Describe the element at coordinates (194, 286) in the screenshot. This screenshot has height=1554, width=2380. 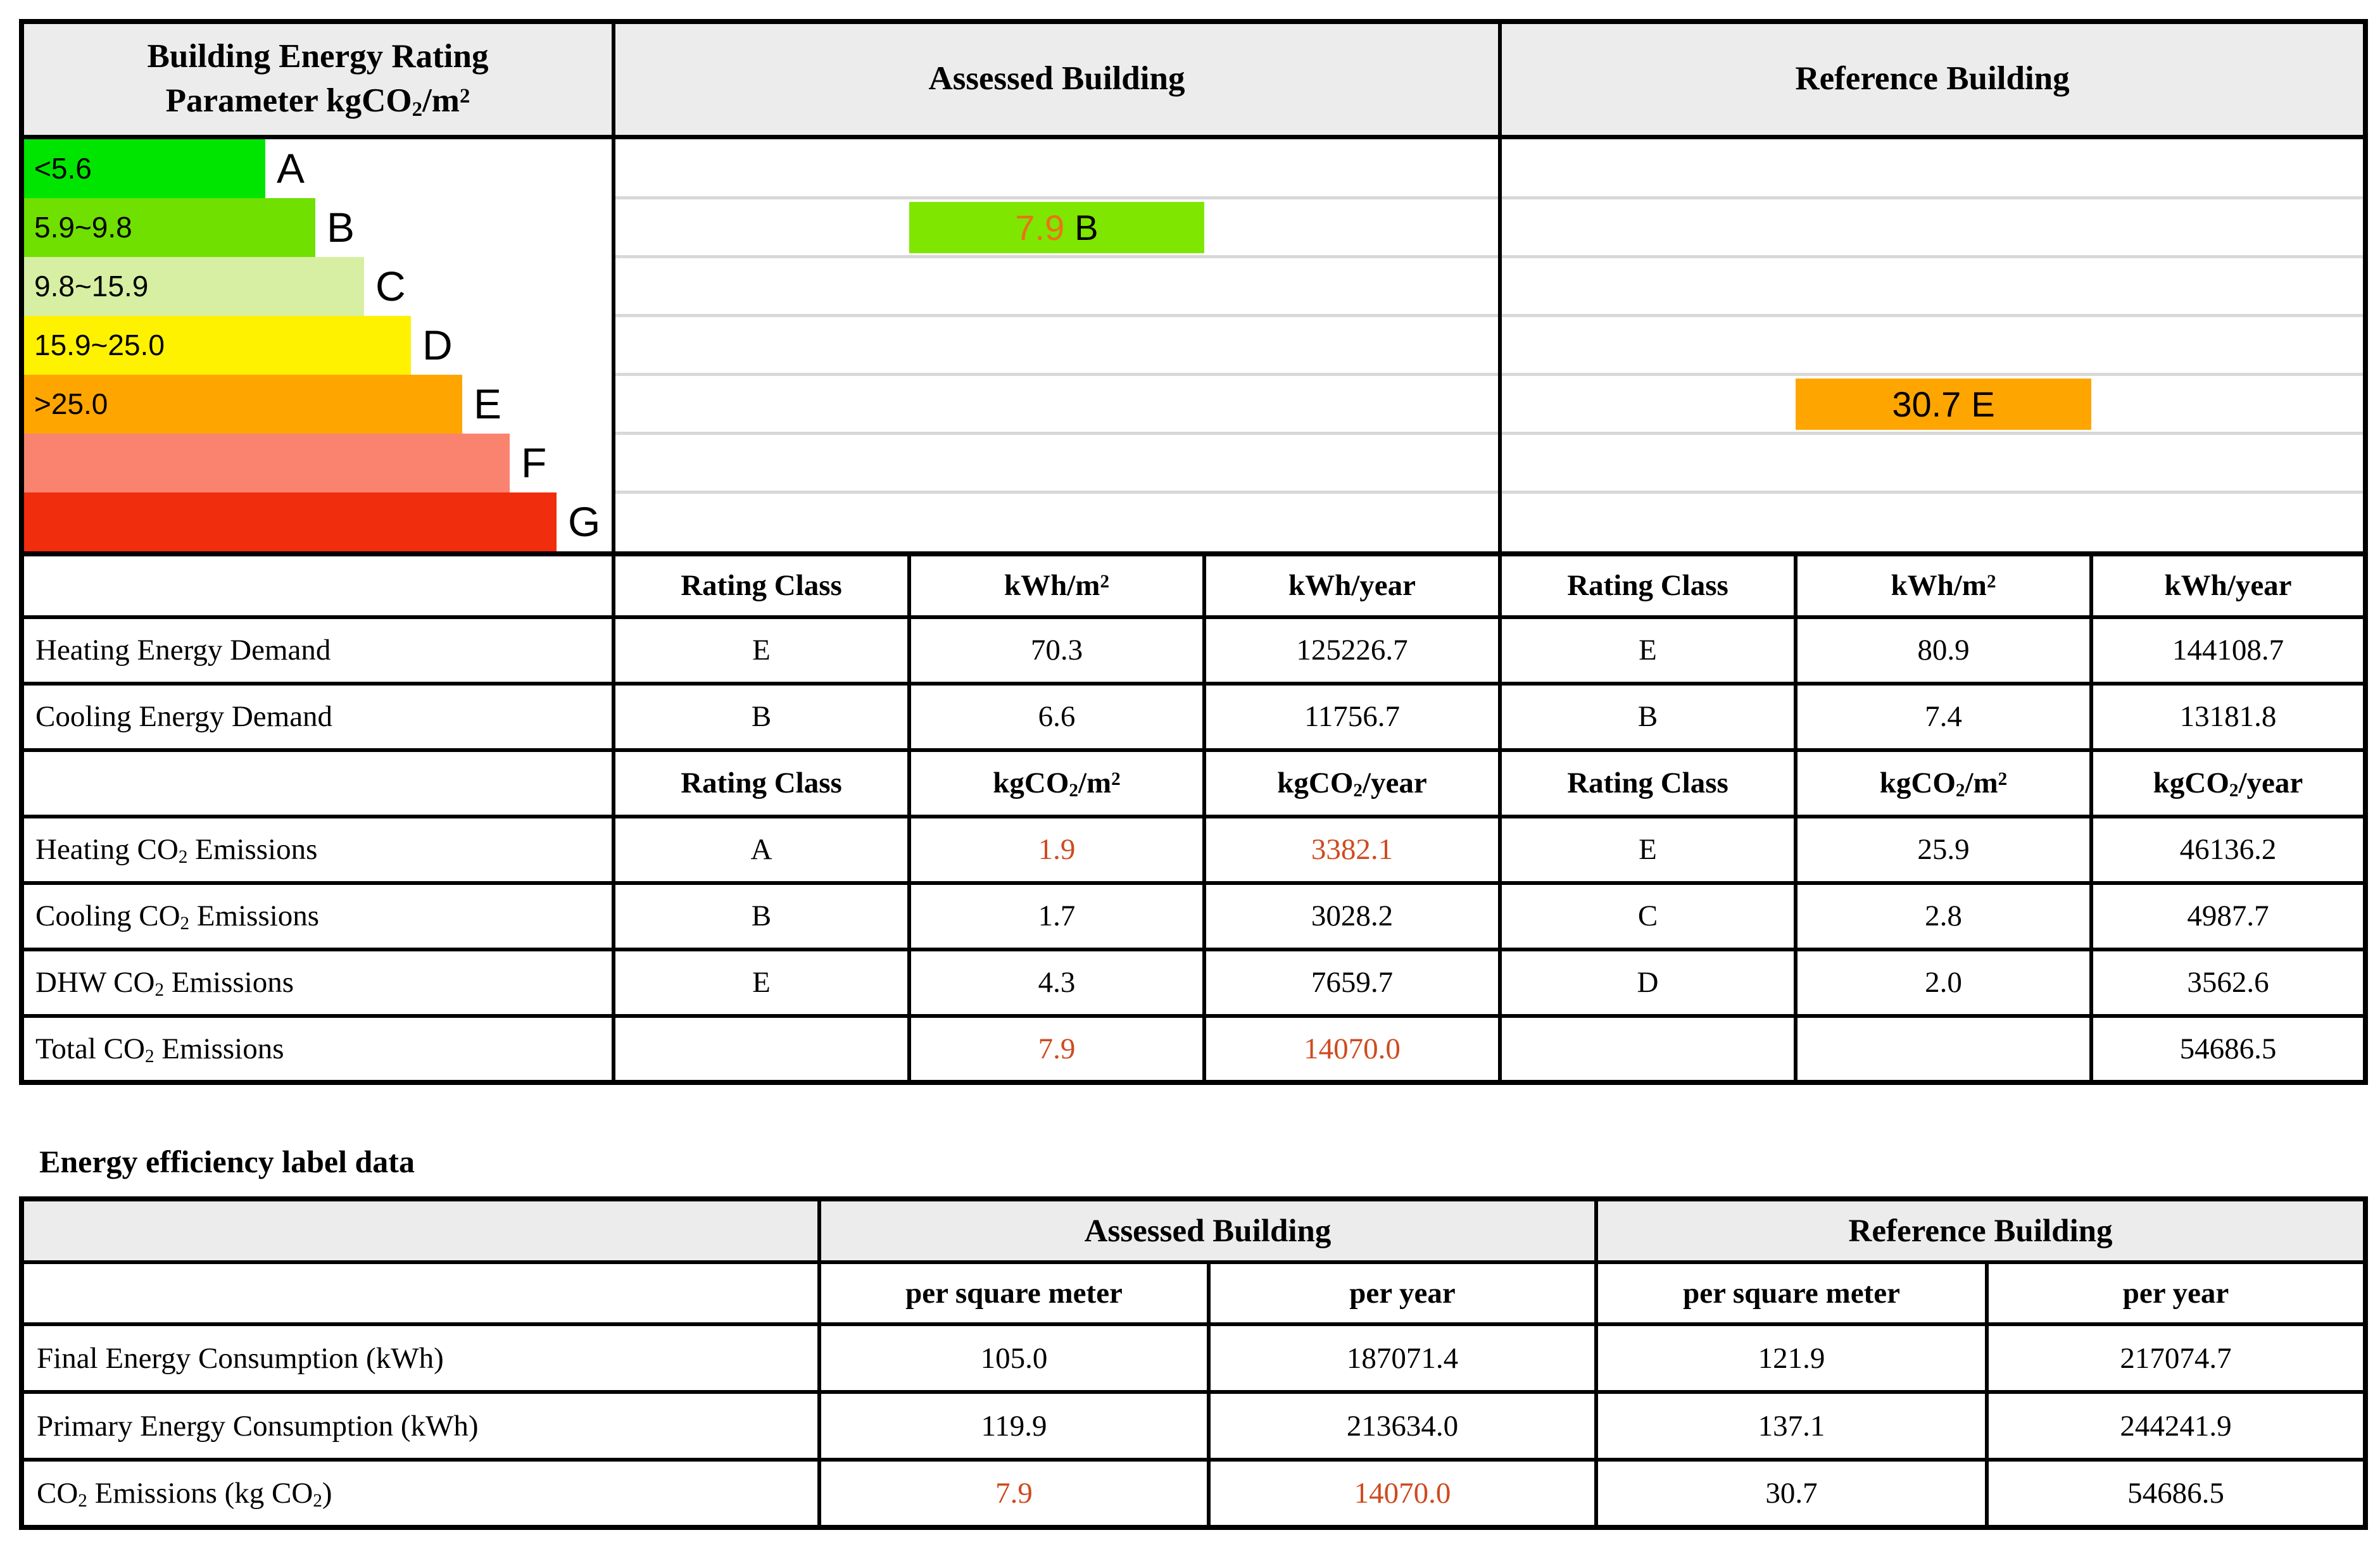
I see `rating-bar-c: 9.8~15.9` at that location.